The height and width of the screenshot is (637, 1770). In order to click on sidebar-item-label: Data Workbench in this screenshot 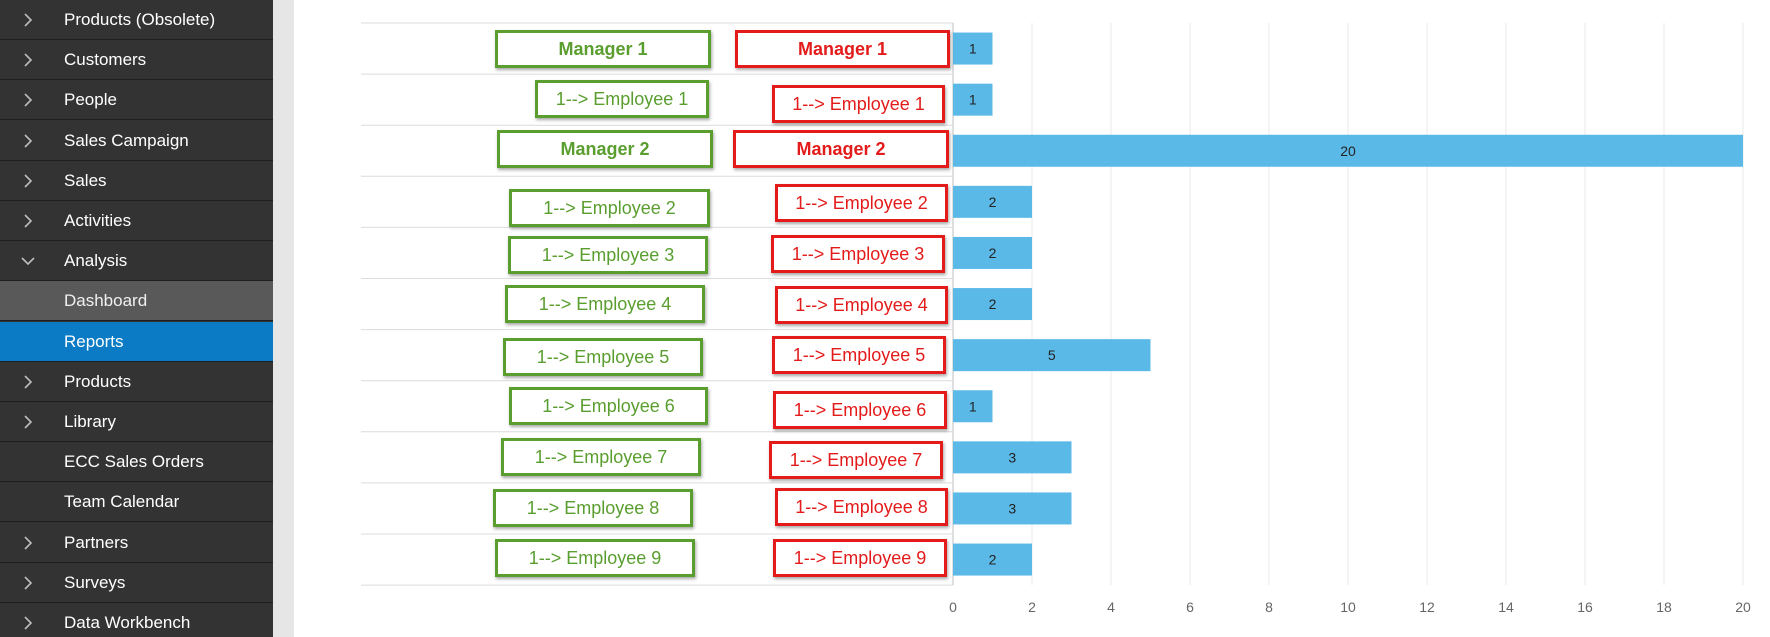, I will do `click(127, 622)`.